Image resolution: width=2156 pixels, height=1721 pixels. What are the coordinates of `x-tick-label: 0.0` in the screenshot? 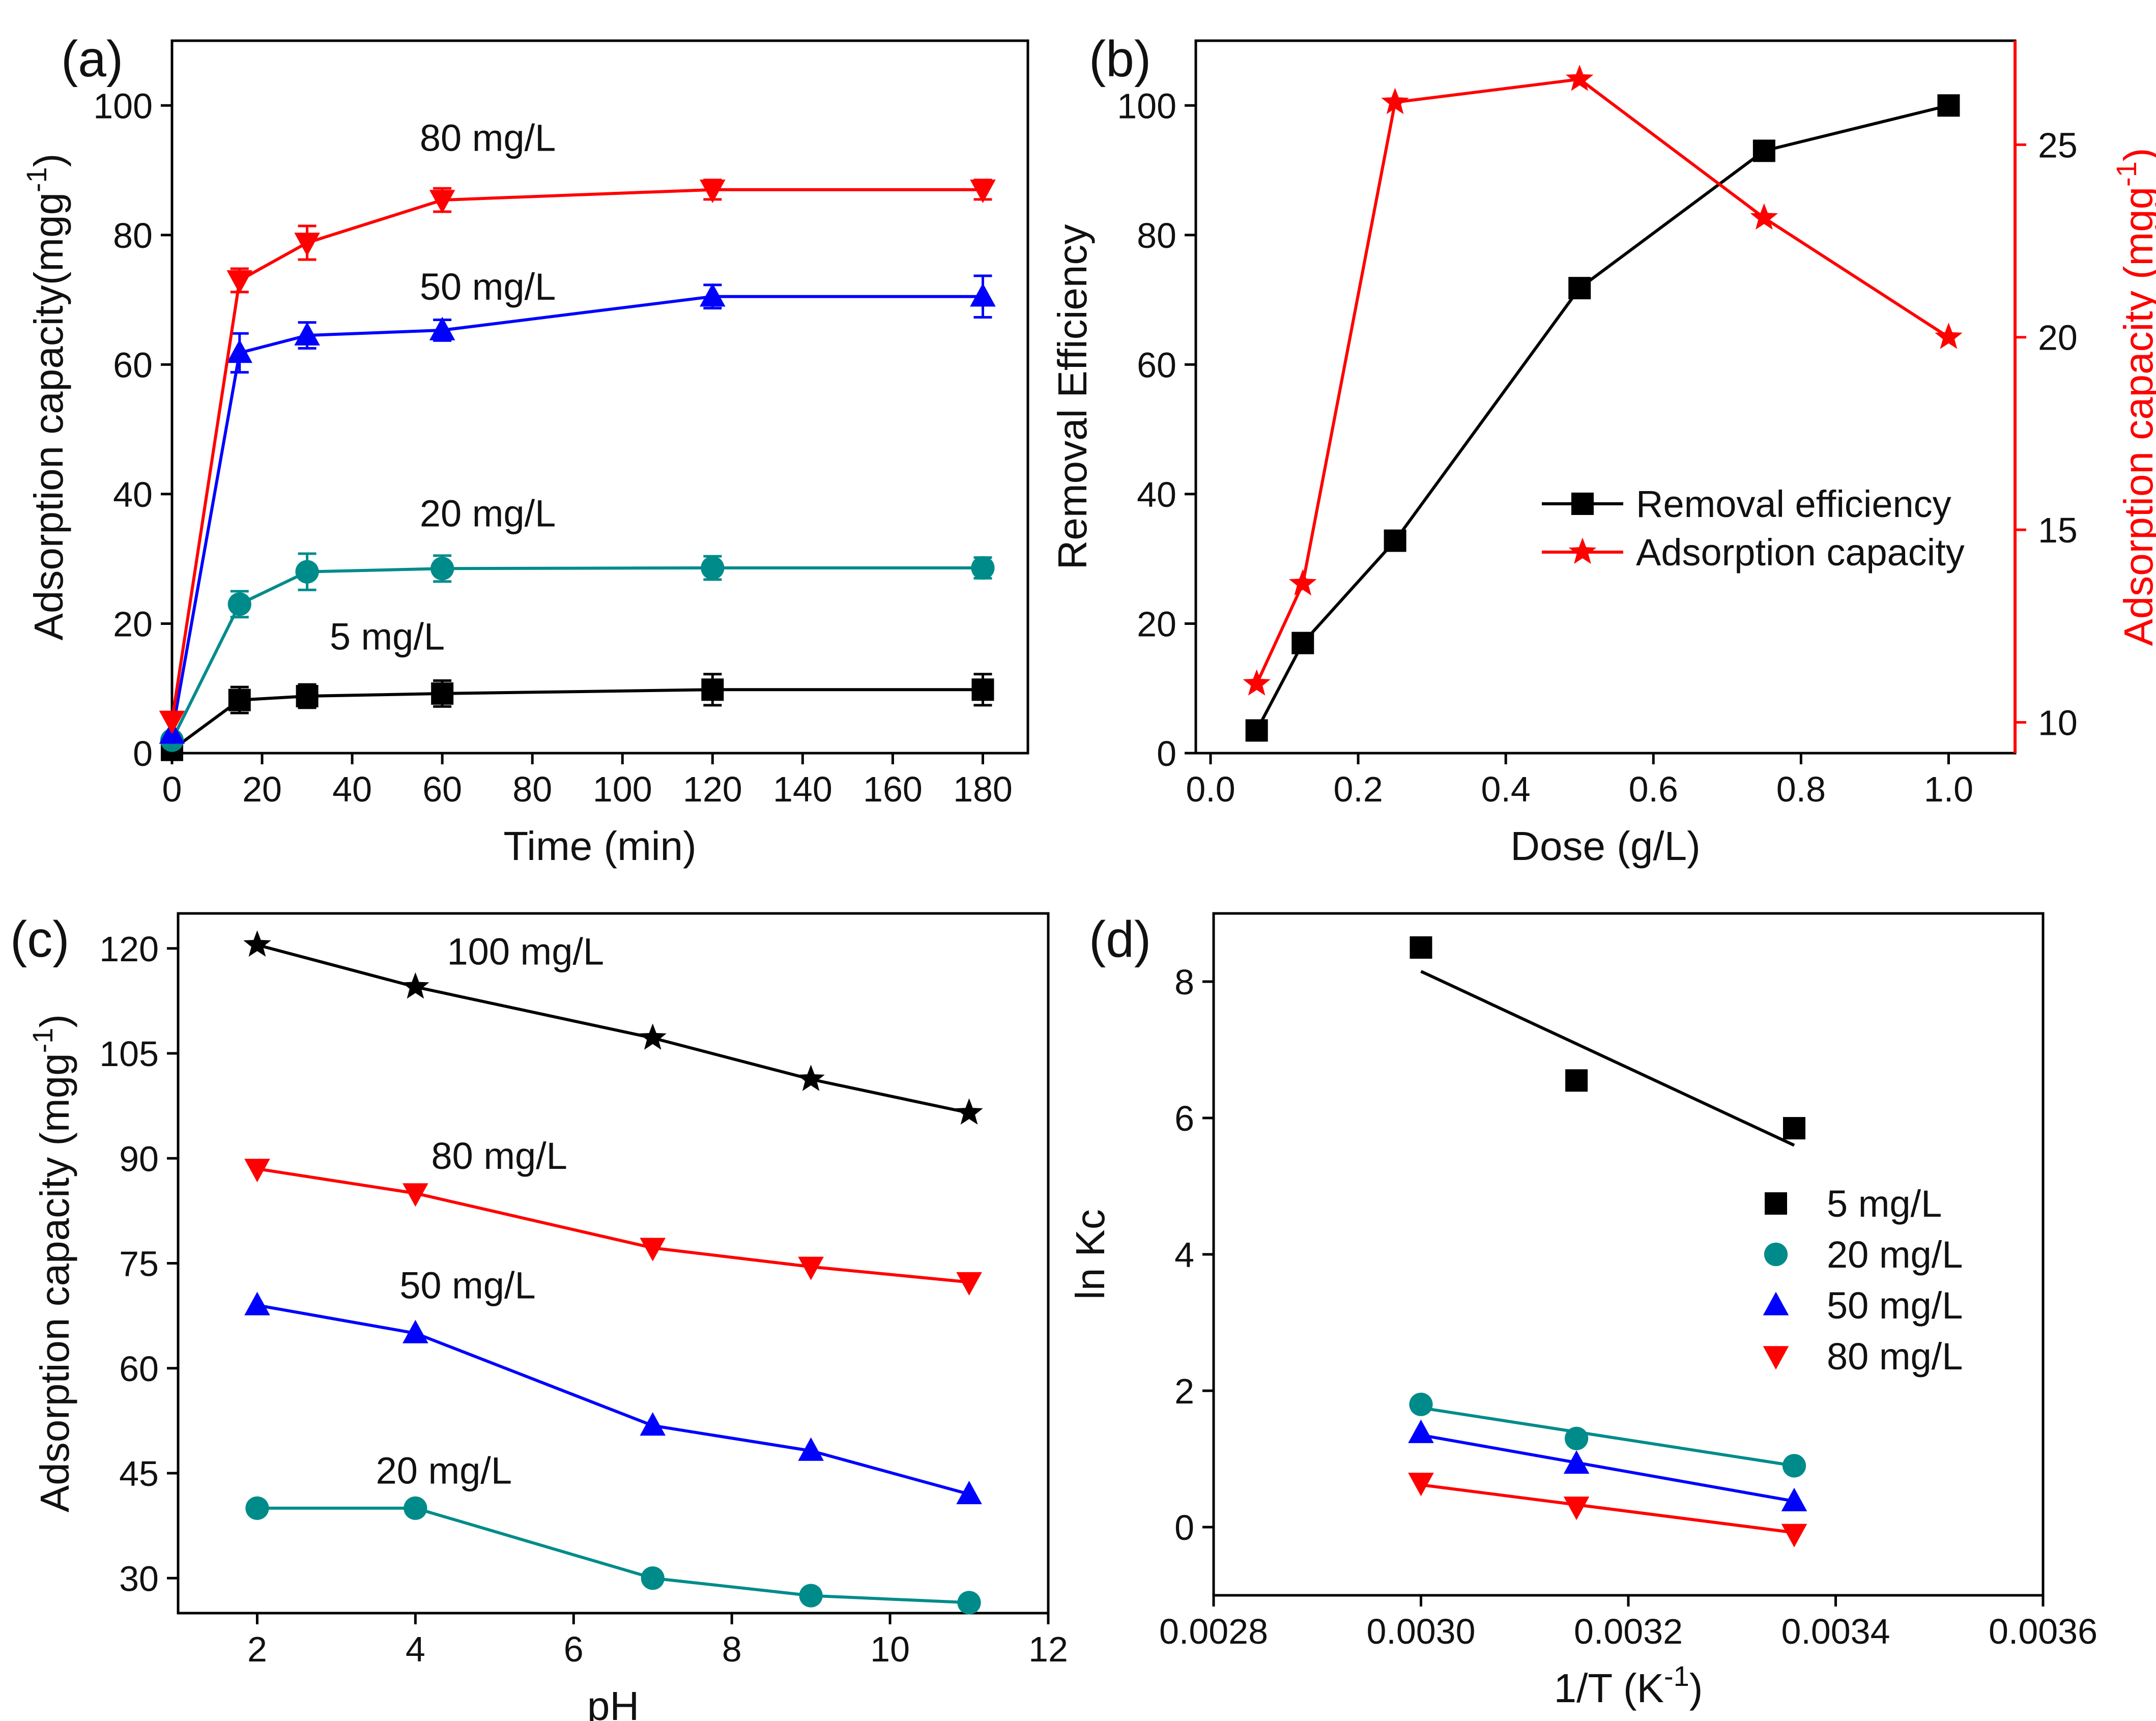 It's located at (1210, 789).